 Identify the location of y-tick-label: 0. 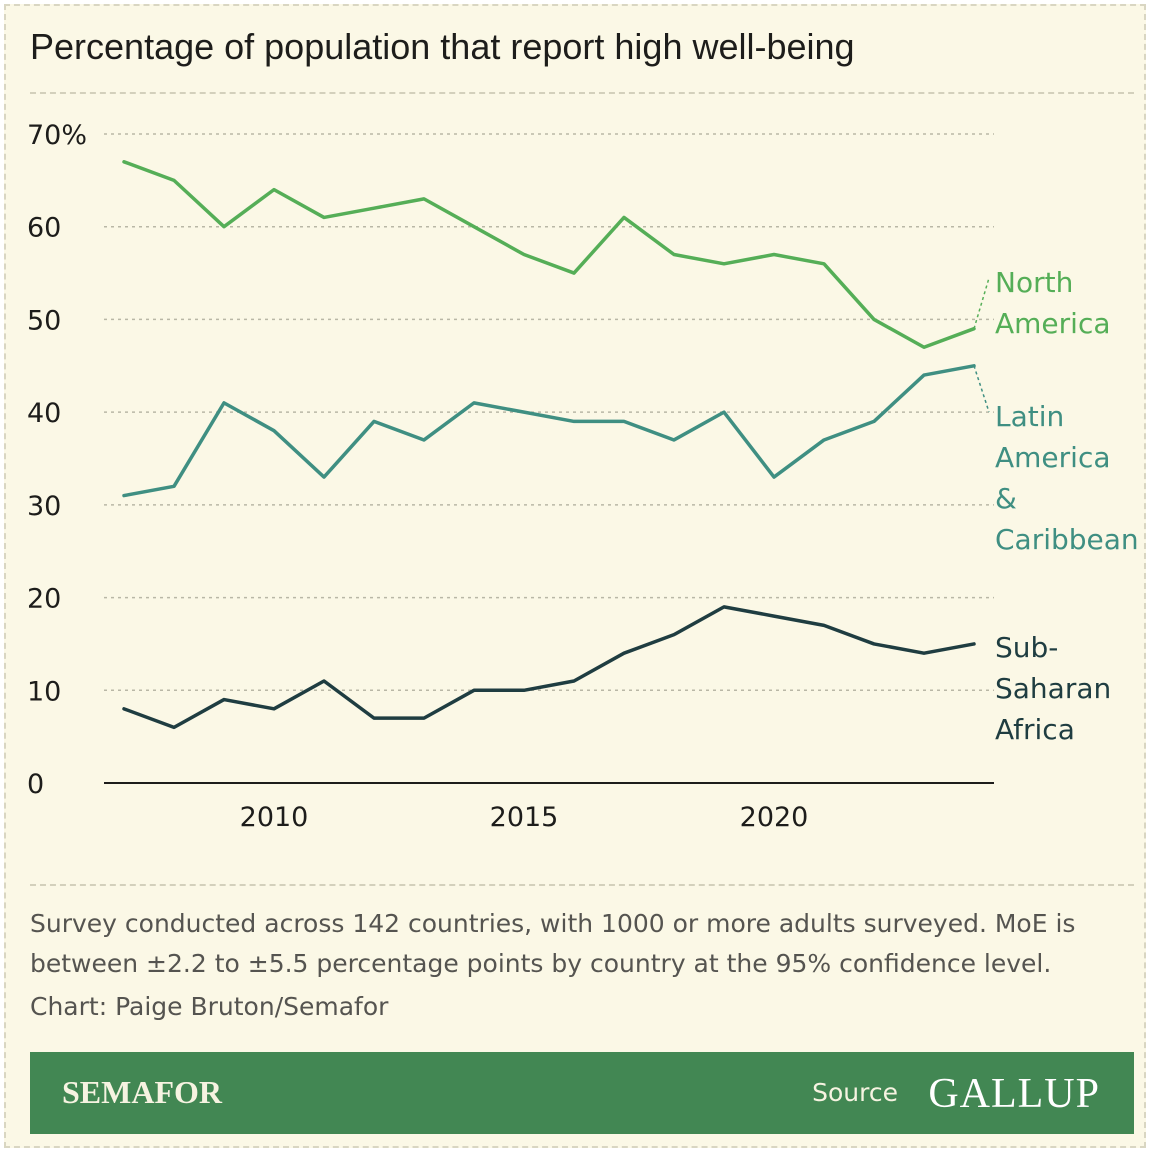
(35, 784).